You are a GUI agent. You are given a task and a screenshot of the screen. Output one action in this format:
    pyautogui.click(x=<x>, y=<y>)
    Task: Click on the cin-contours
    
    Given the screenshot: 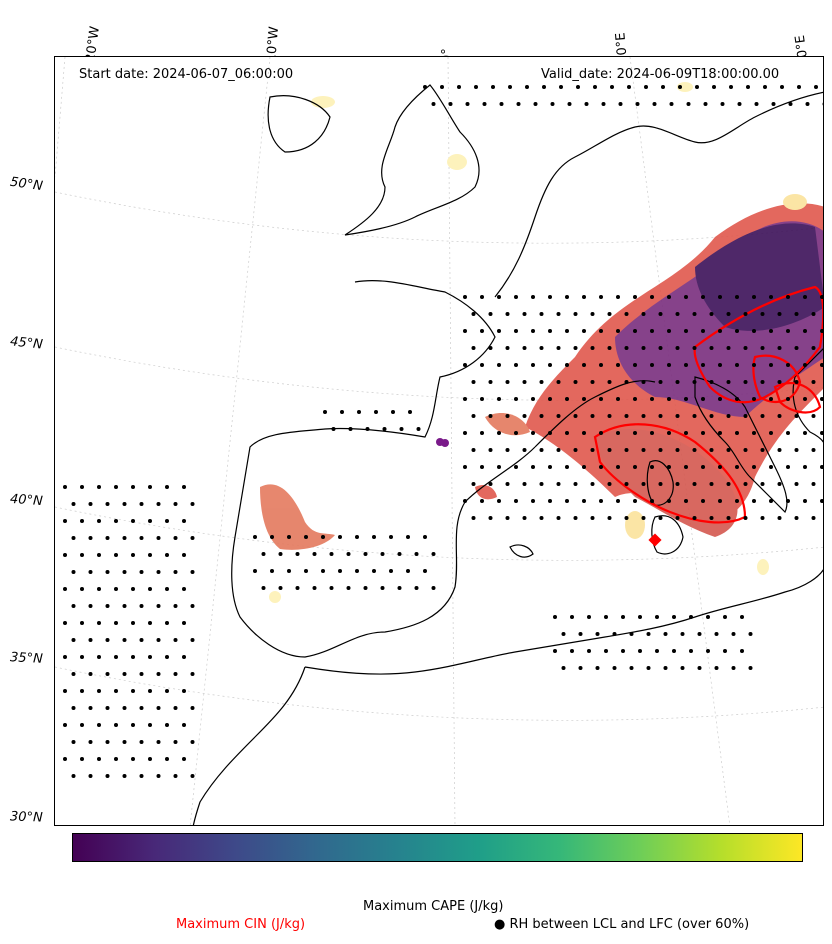 What is the action you would take?
    pyautogui.click(x=708, y=416)
    